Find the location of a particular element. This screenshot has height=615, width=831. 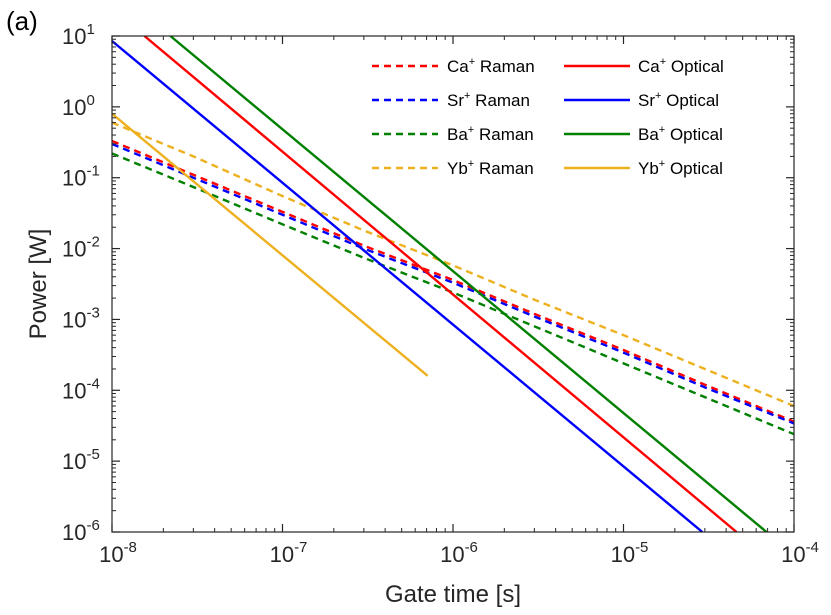

legend-entry-ba-optical: Ba+ Optical is located at coordinates (643, 134).